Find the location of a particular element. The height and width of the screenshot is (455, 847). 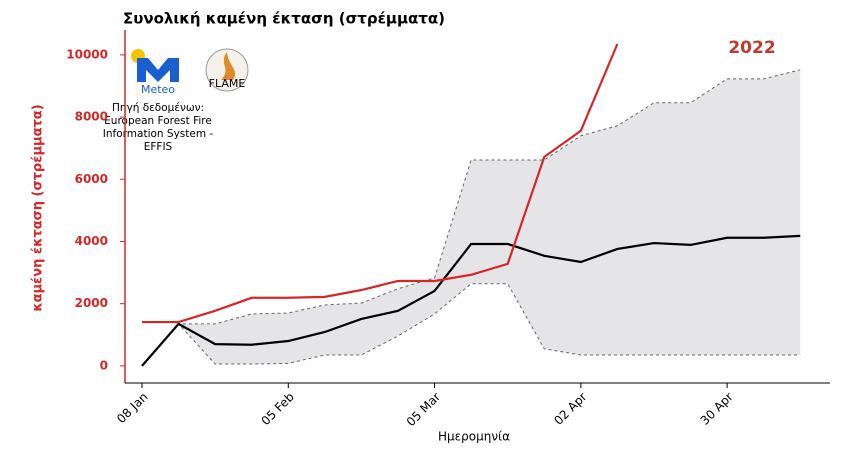

y-tick-label: 4000 is located at coordinates (91, 241).